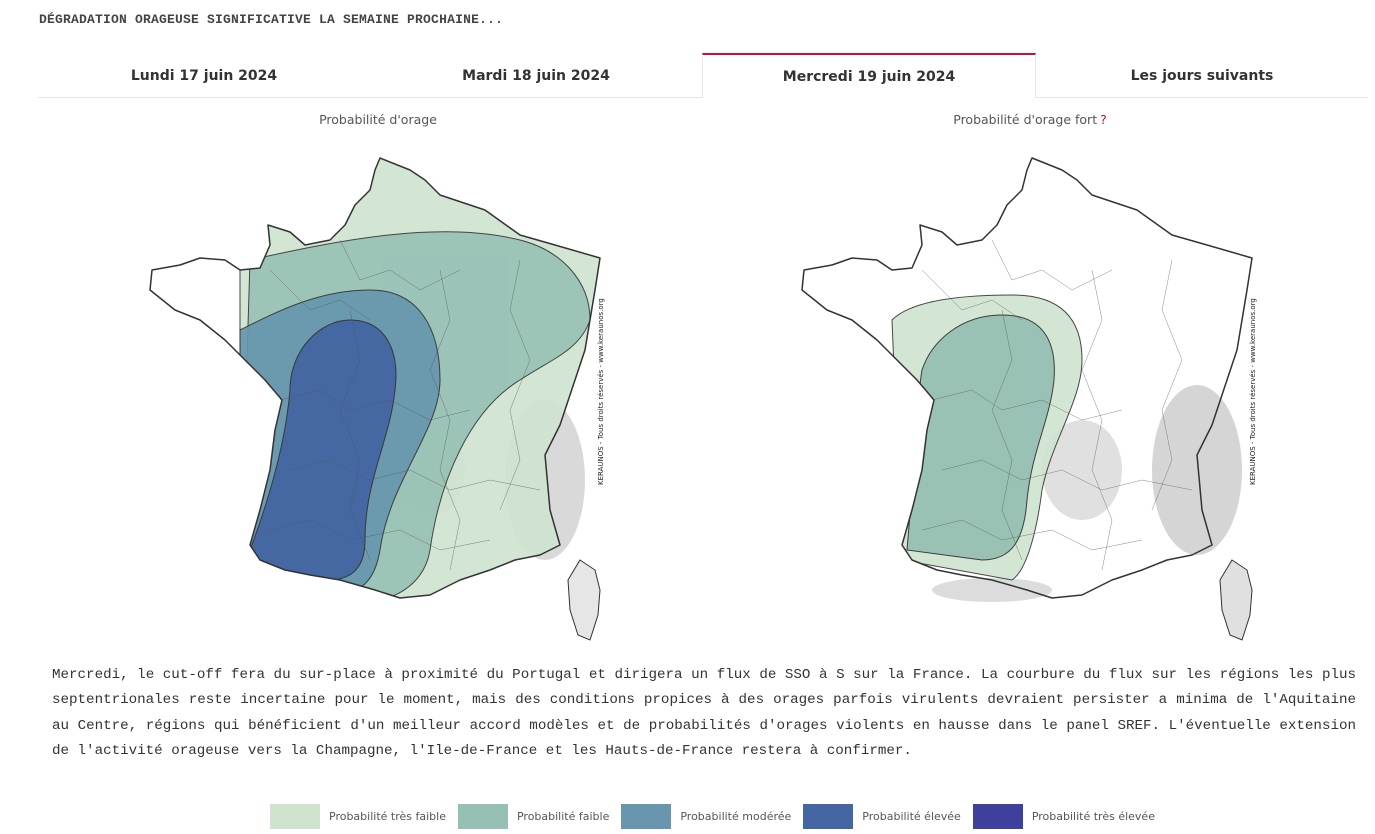 This screenshot has width=1375, height=834. I want to click on legend-label: Probabilité élevée, so click(911, 816).